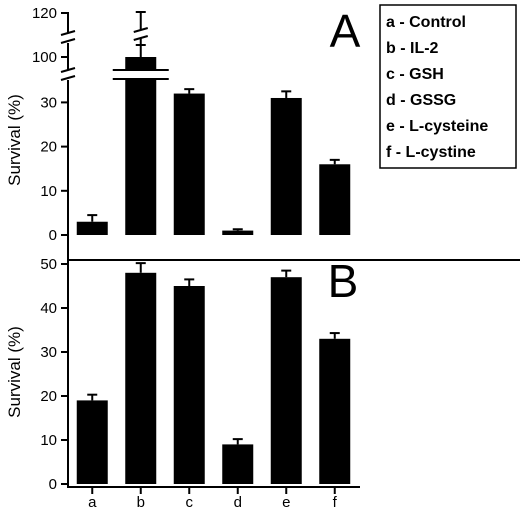  What do you see at coordinates (189, 164) in the screenshot?
I see `panel-a-bar-c` at bounding box center [189, 164].